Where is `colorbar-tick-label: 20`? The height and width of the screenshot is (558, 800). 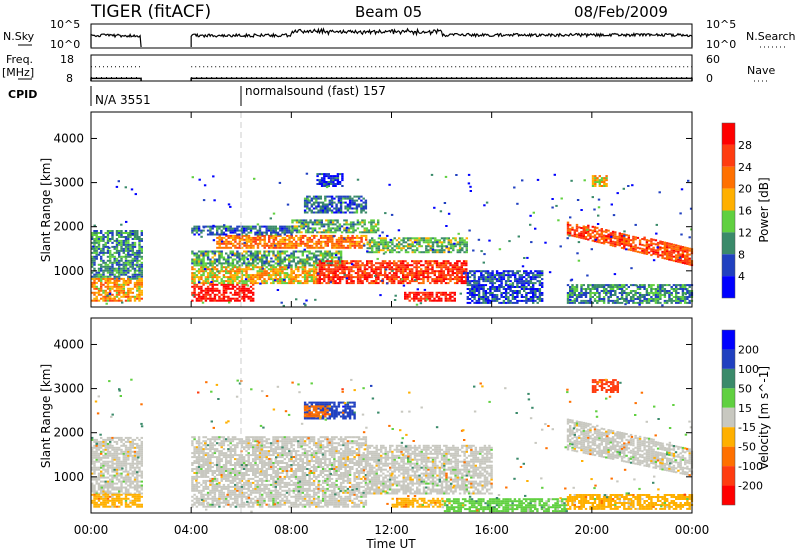 colorbar-tick-label: 20 is located at coordinates (745, 189).